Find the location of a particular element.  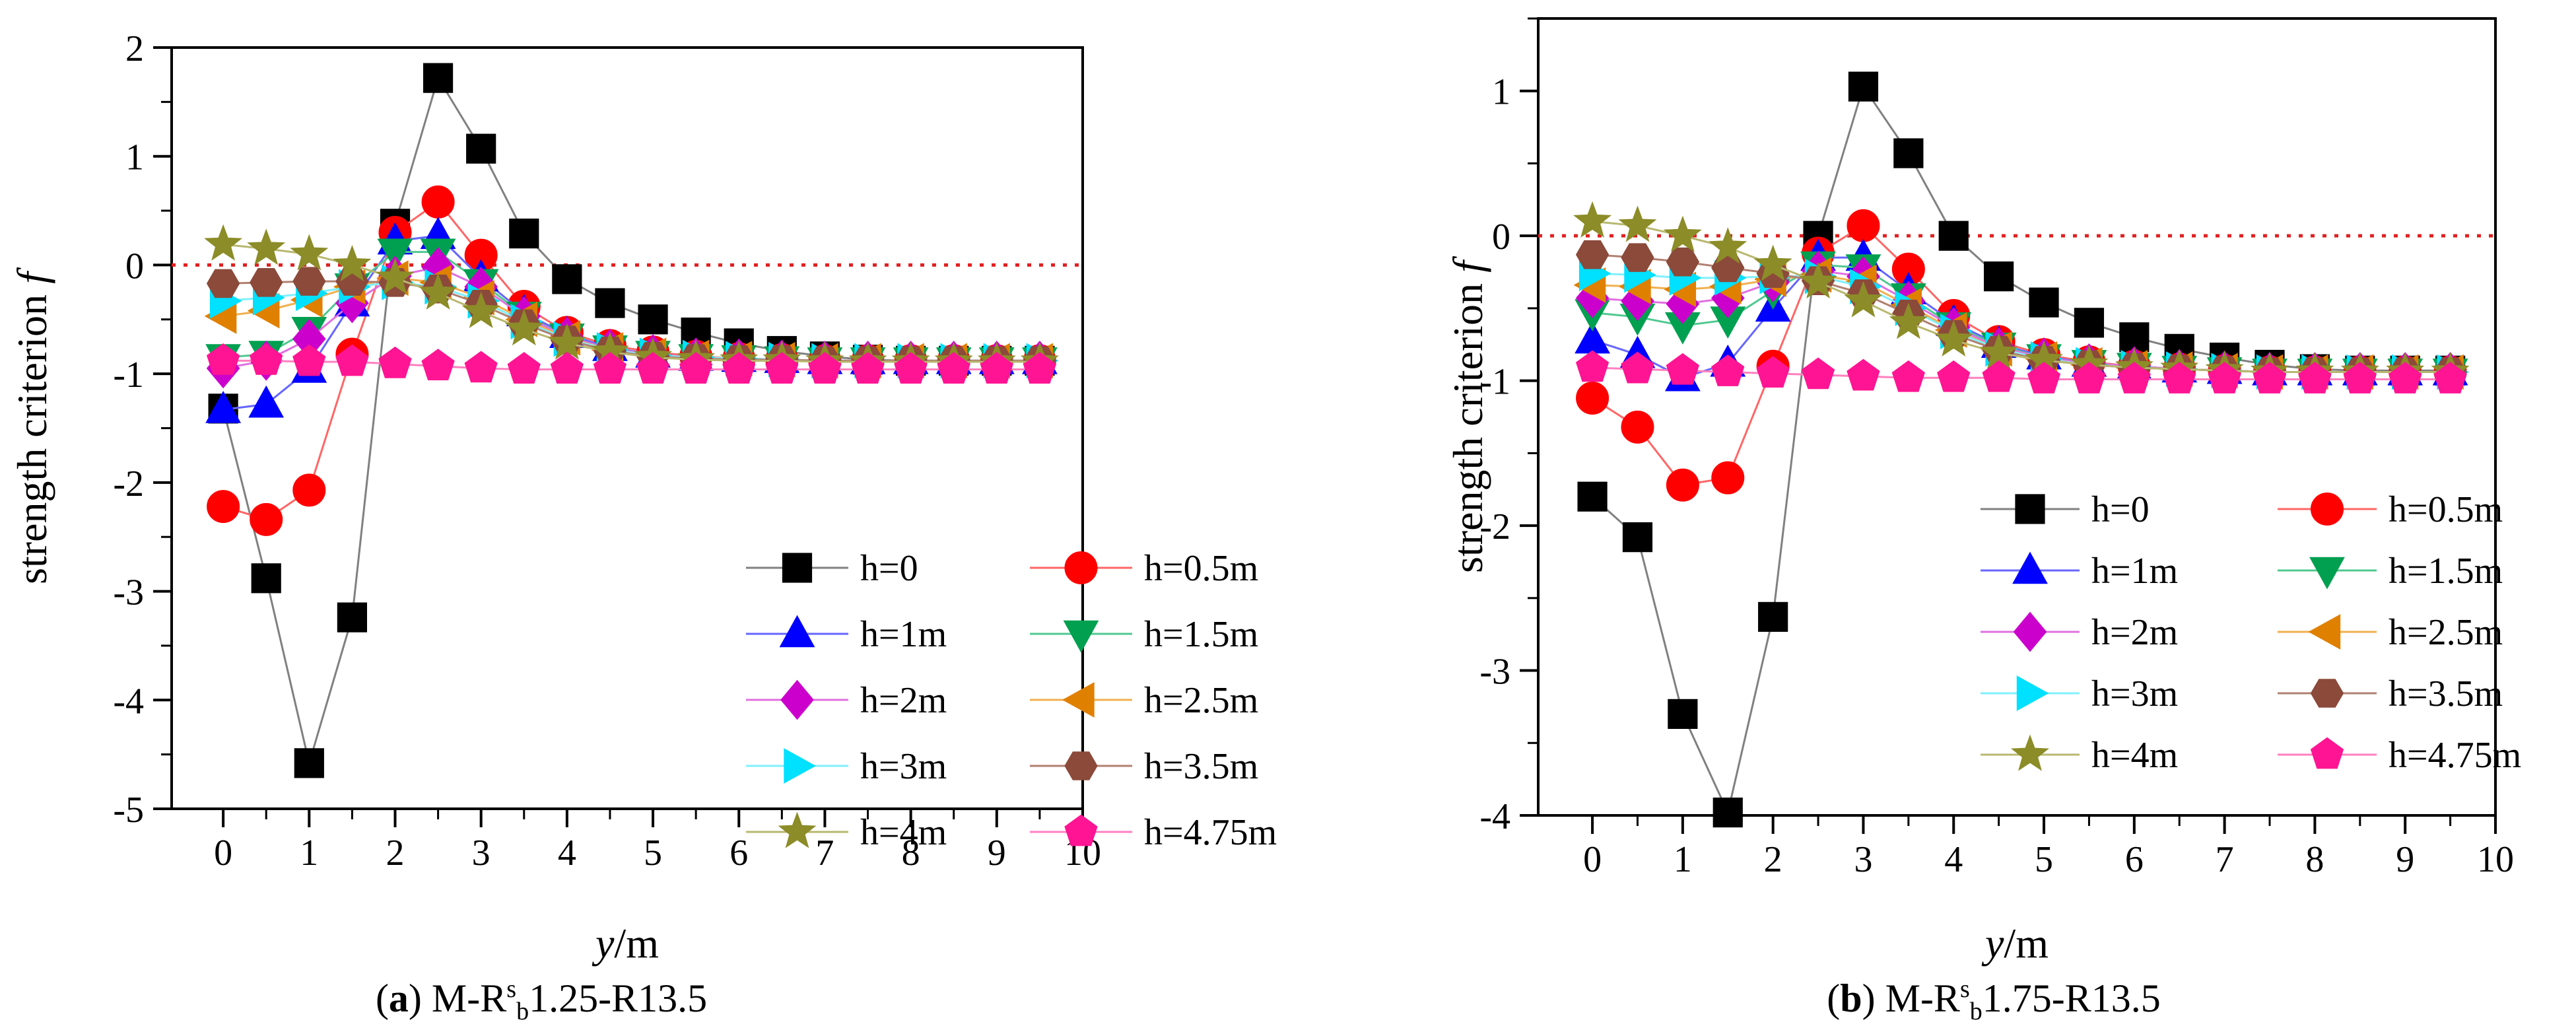

legend-item: h=3m is located at coordinates (846, 767).